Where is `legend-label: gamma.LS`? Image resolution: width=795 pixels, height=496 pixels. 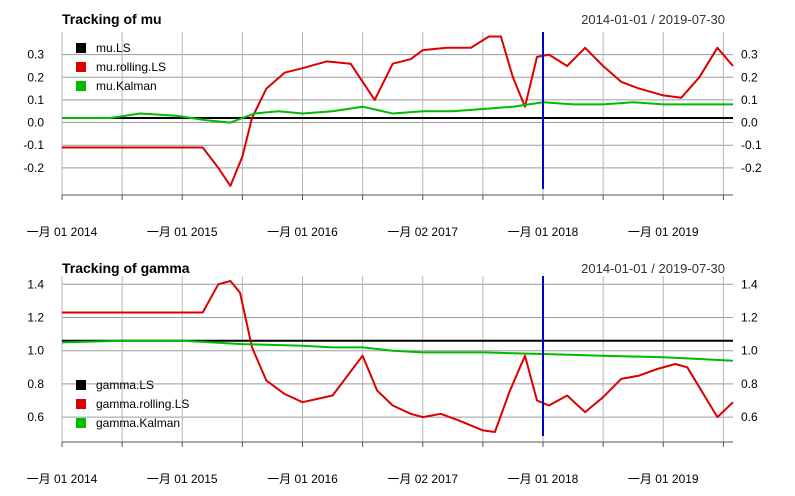 legend-label: gamma.LS is located at coordinates (125, 385).